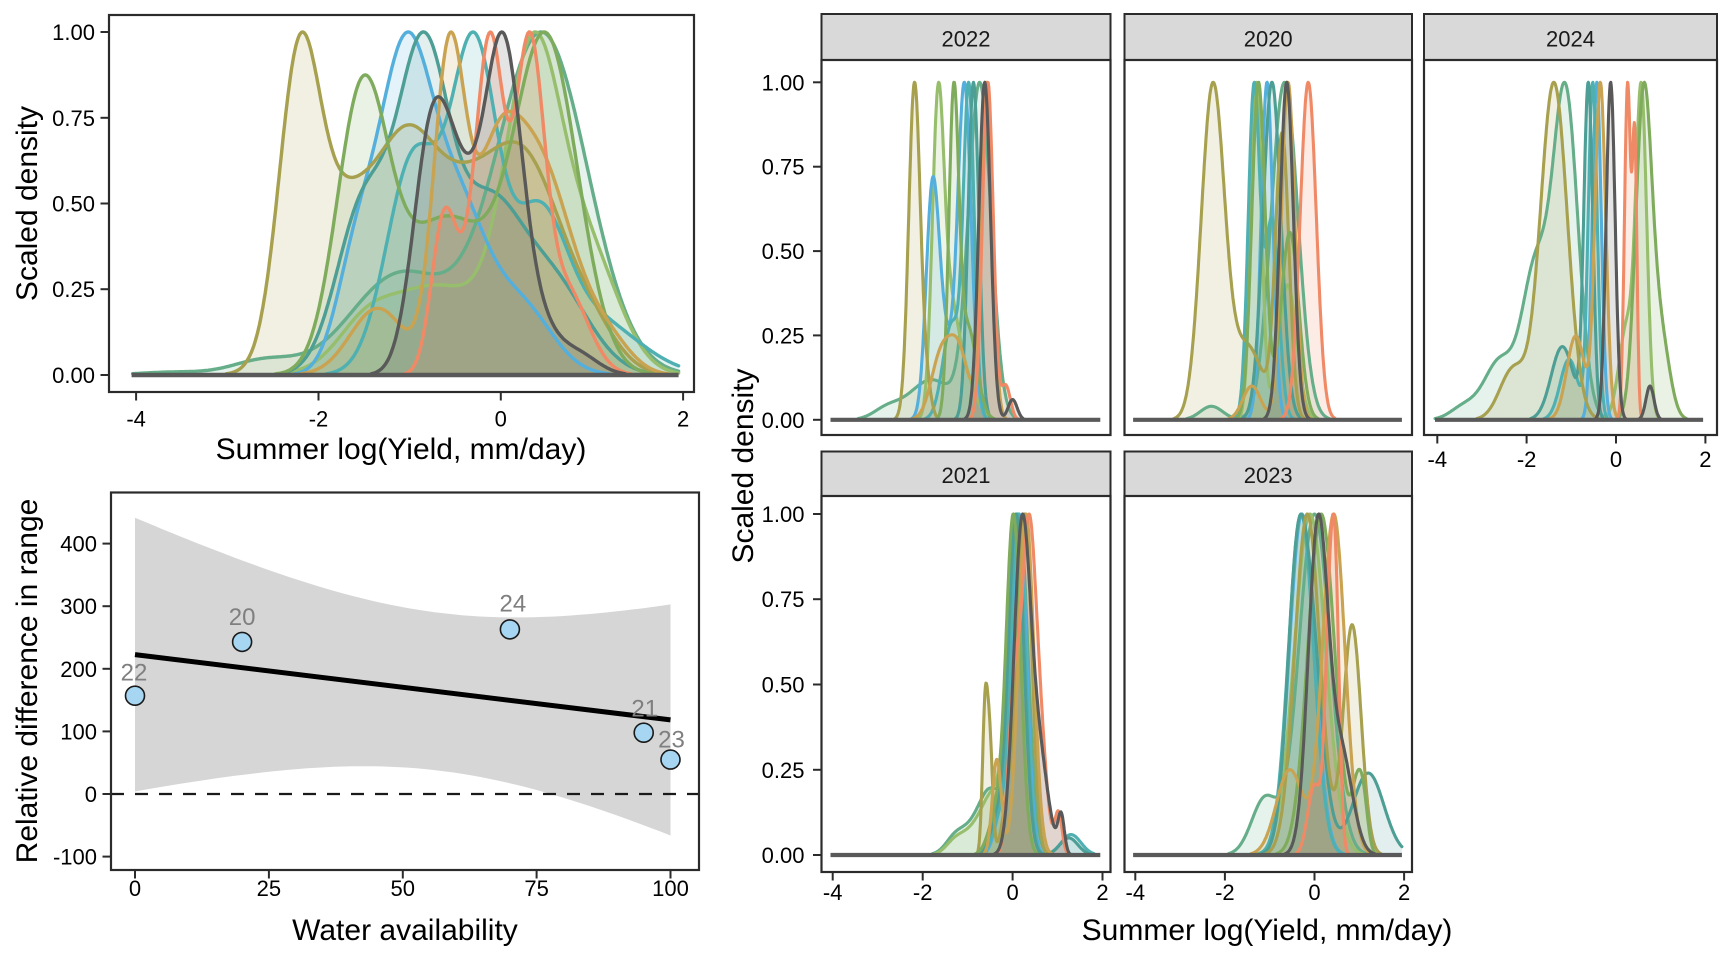 Image resolution: width=1728 pixels, height=965 pixels. Describe the element at coordinates (671, 740) in the screenshot. I see `svg-text: 23` at that location.